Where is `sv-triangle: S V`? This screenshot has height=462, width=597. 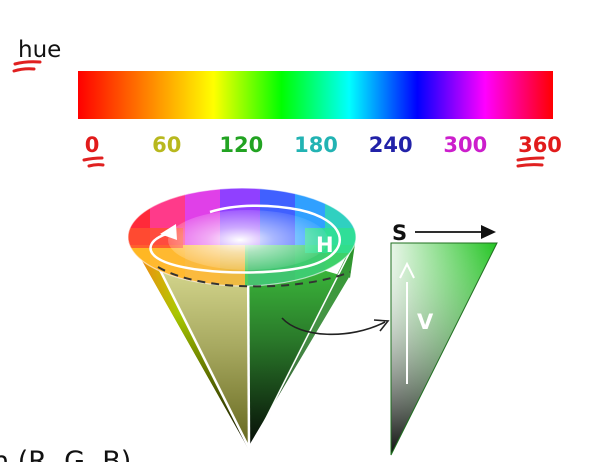
sv-triangle: S V is located at coordinates (444, 338).